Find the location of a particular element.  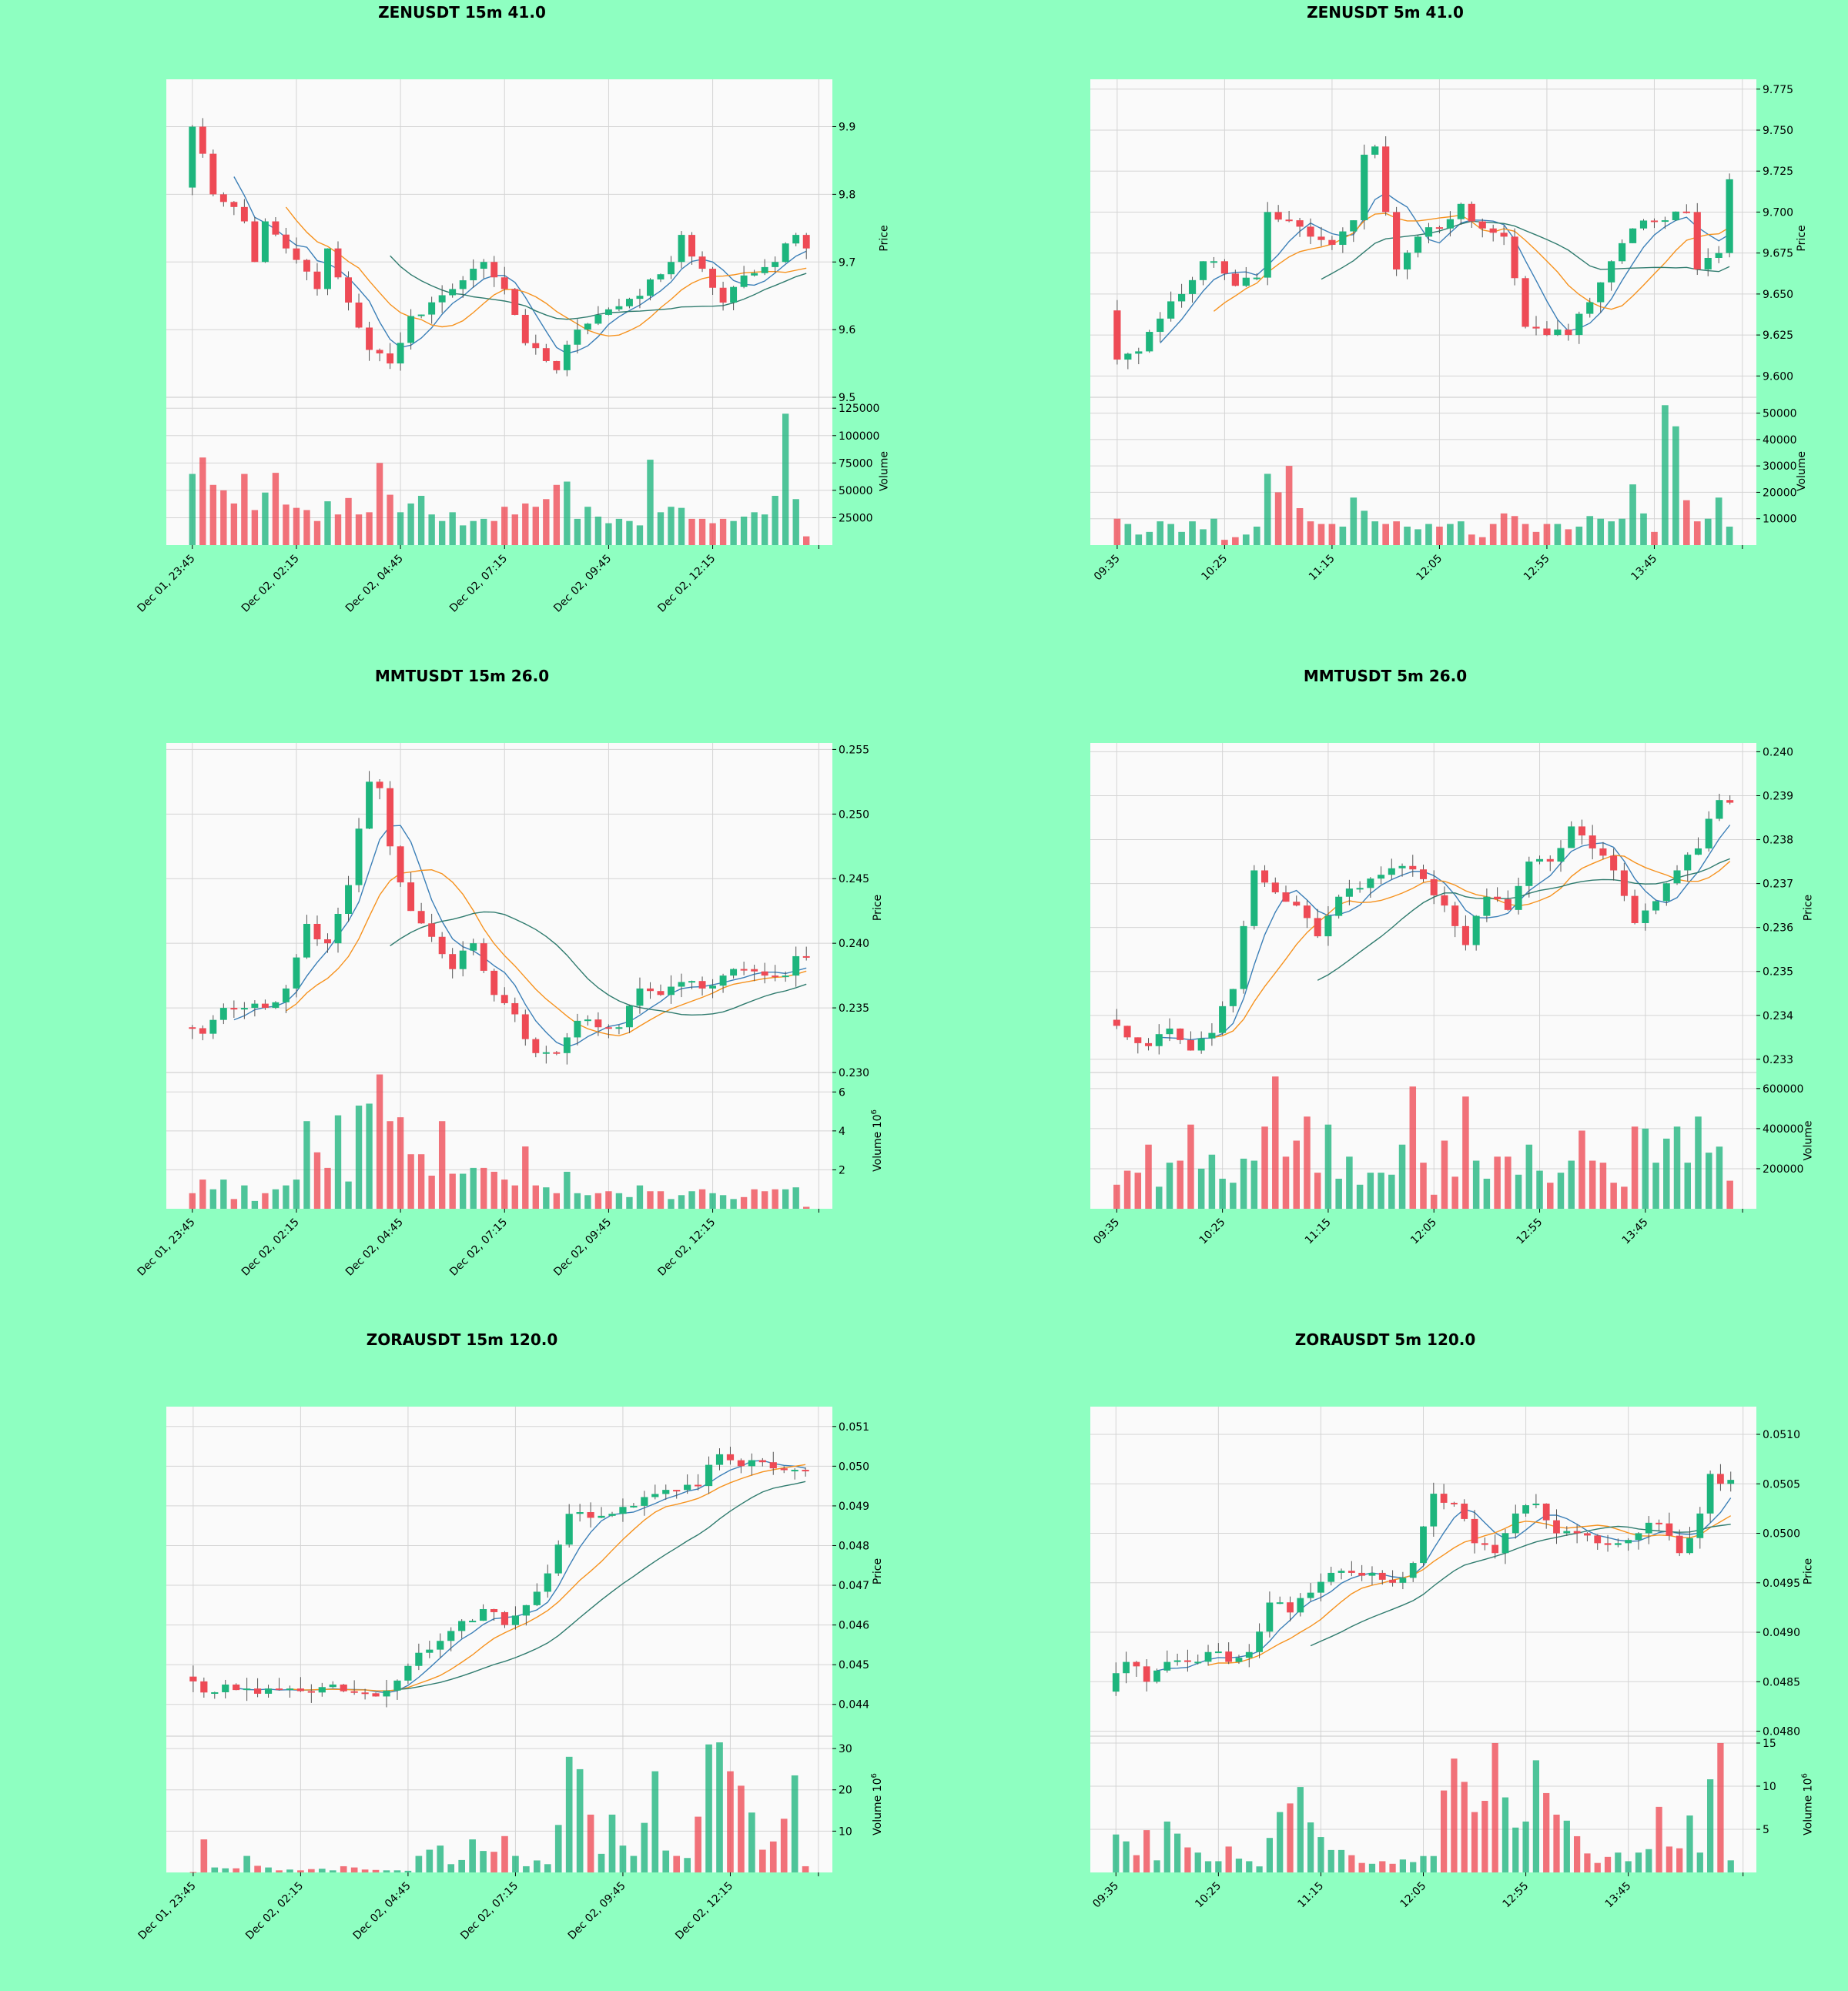

y-tick-label: 0.245 is located at coordinates (854, 879).